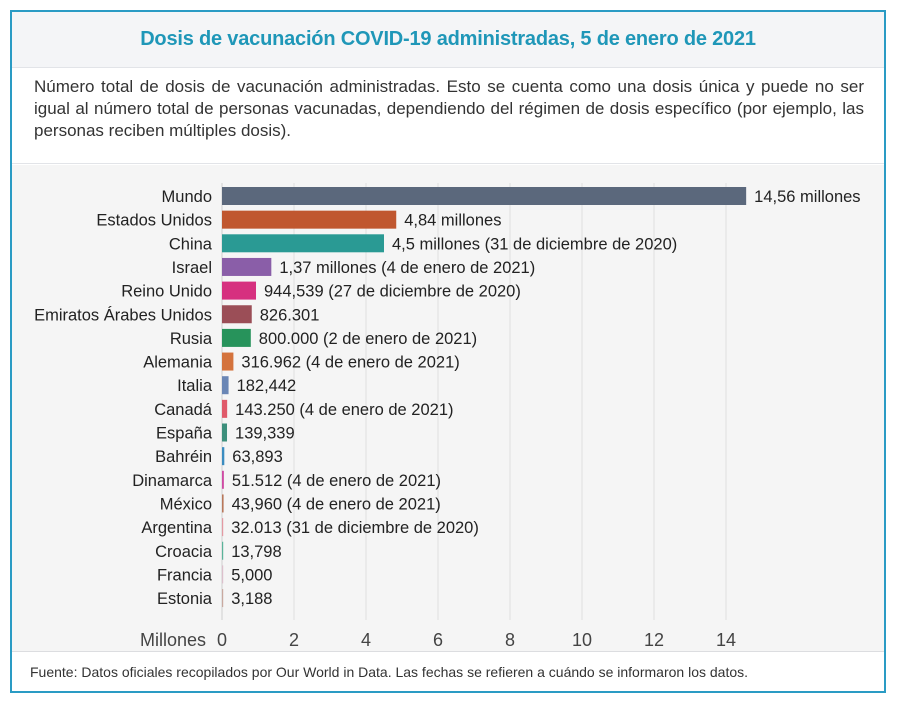 The image size is (900, 703). I want to click on x-tick-label: 14, so click(726, 640).